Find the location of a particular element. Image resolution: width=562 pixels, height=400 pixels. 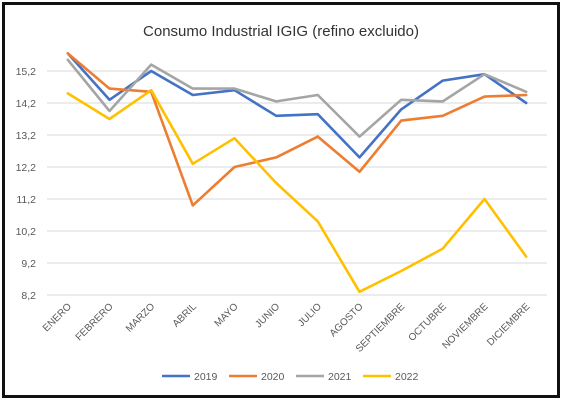

legend-label-2021: 2021 is located at coordinates (340, 377).